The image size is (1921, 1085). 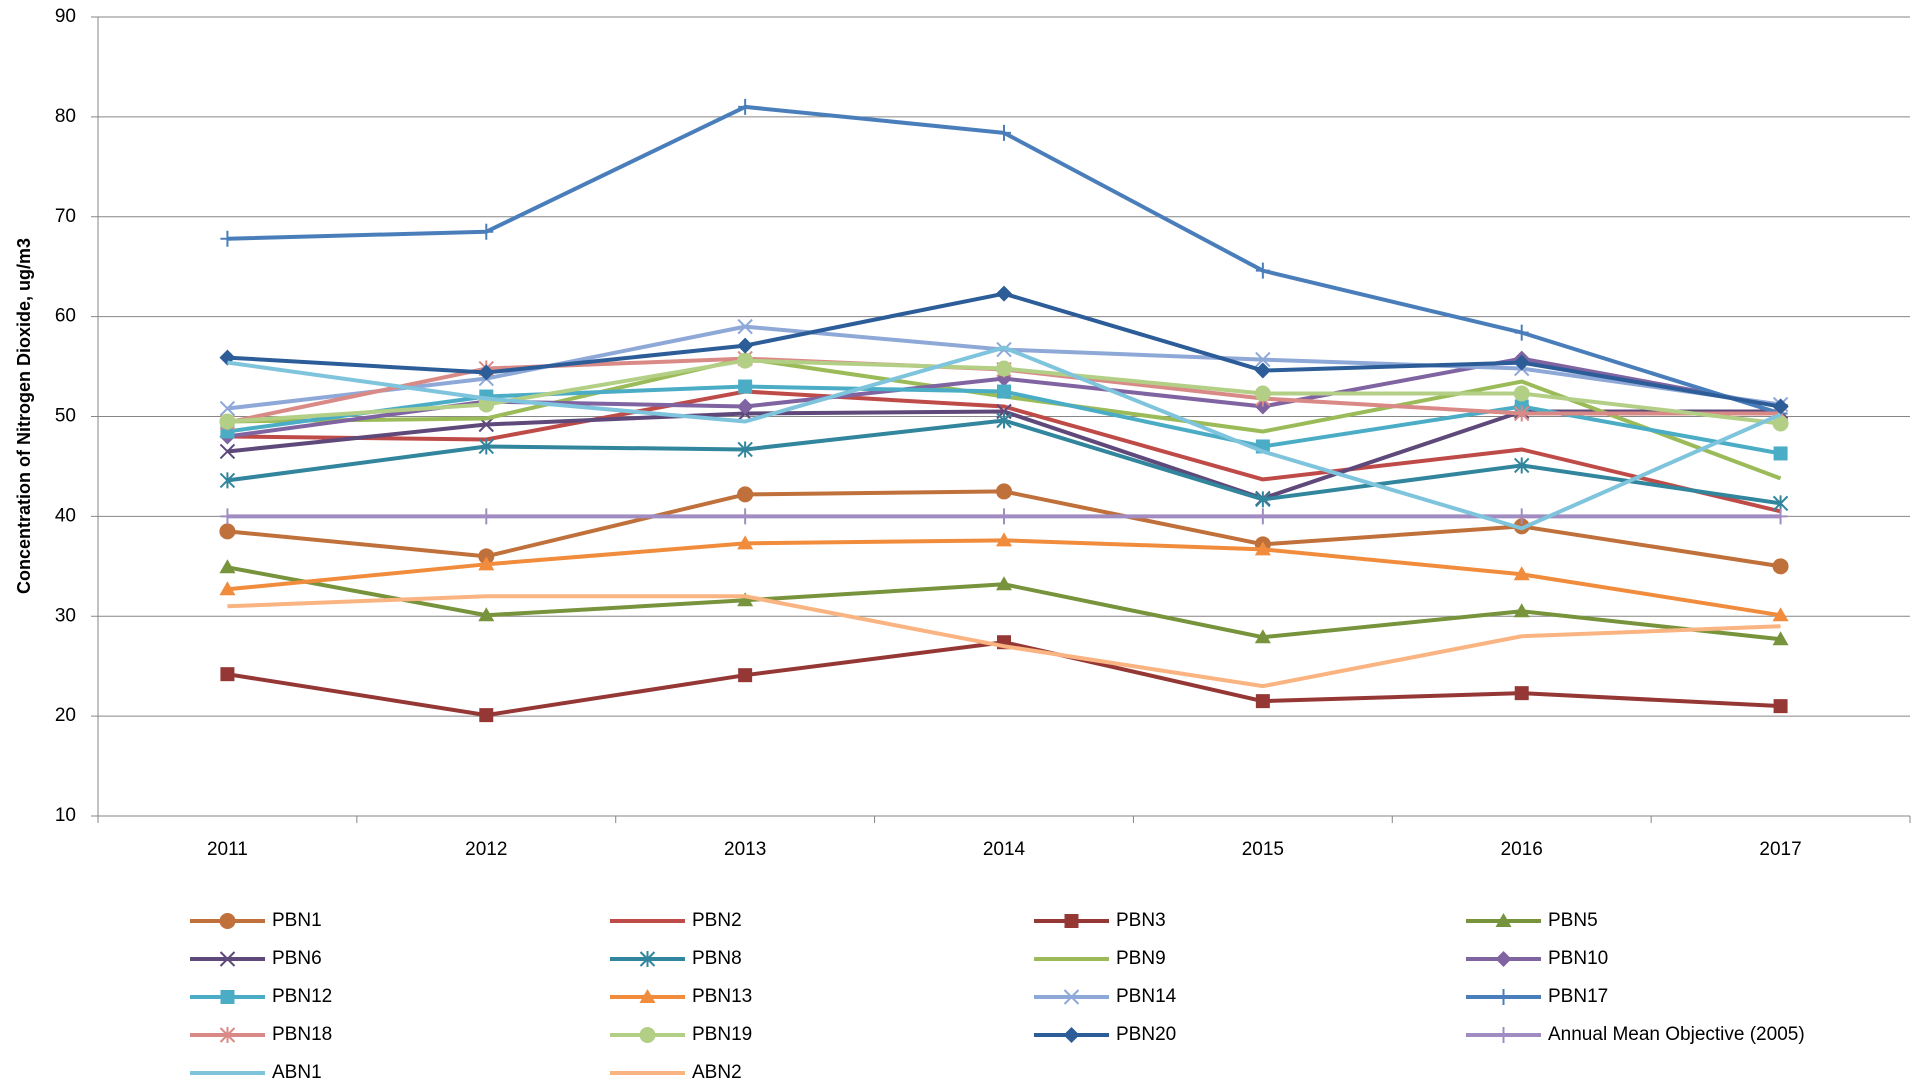 I want to click on y-tick-label: 70, so click(x=65, y=216).